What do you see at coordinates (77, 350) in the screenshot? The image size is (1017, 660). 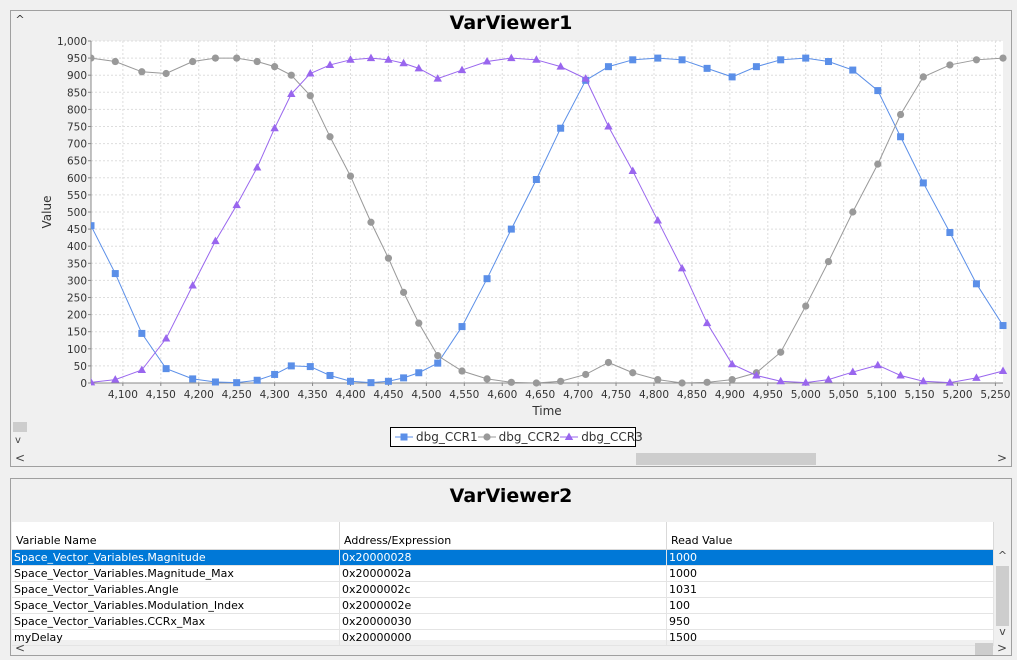 I see `y-tick-label: 100` at bounding box center [77, 350].